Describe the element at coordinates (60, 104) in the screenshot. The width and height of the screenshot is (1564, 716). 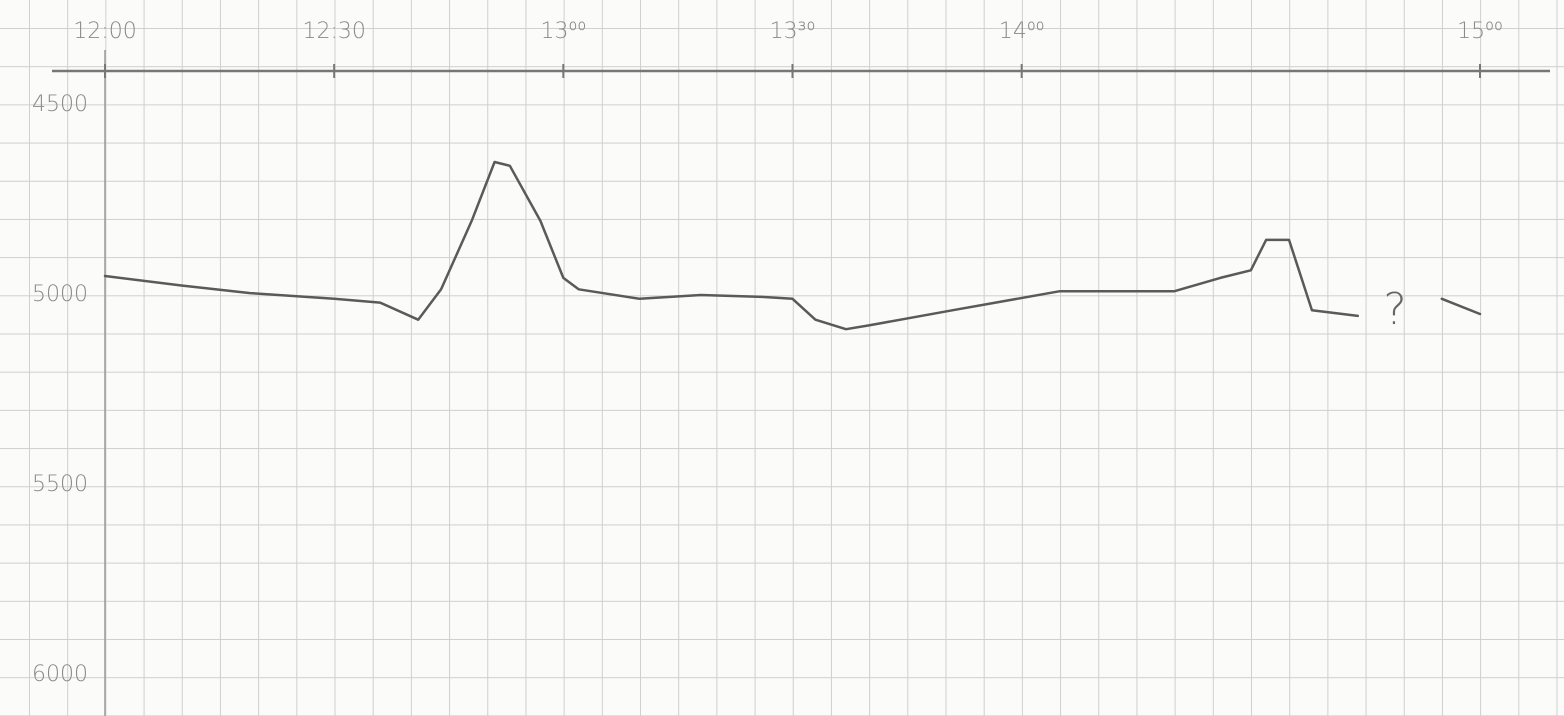
I see `y-tick-label: 4500` at that location.